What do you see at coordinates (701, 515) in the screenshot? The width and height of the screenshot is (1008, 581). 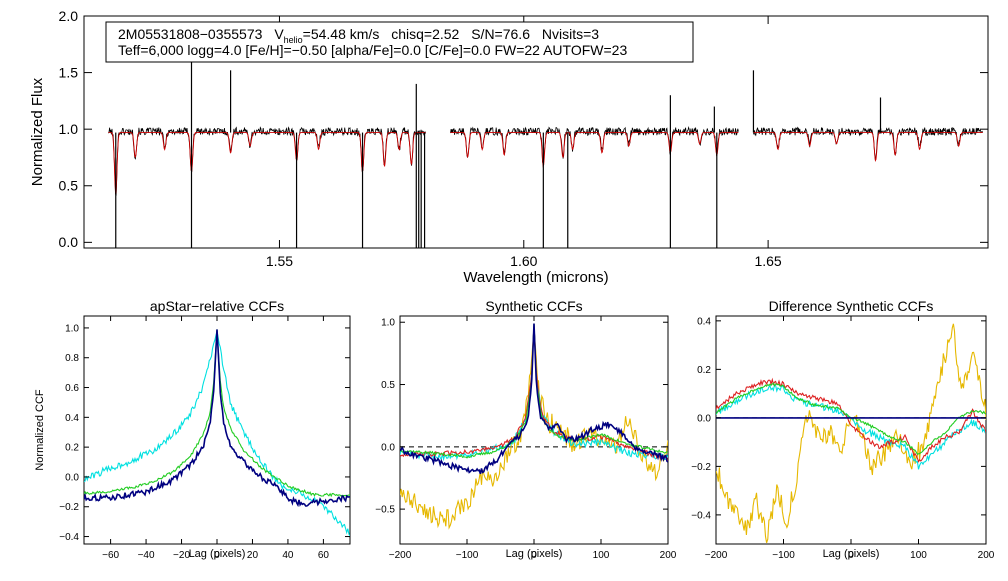 I see `ccf3-ytick-label-0: −0.4` at bounding box center [701, 515].